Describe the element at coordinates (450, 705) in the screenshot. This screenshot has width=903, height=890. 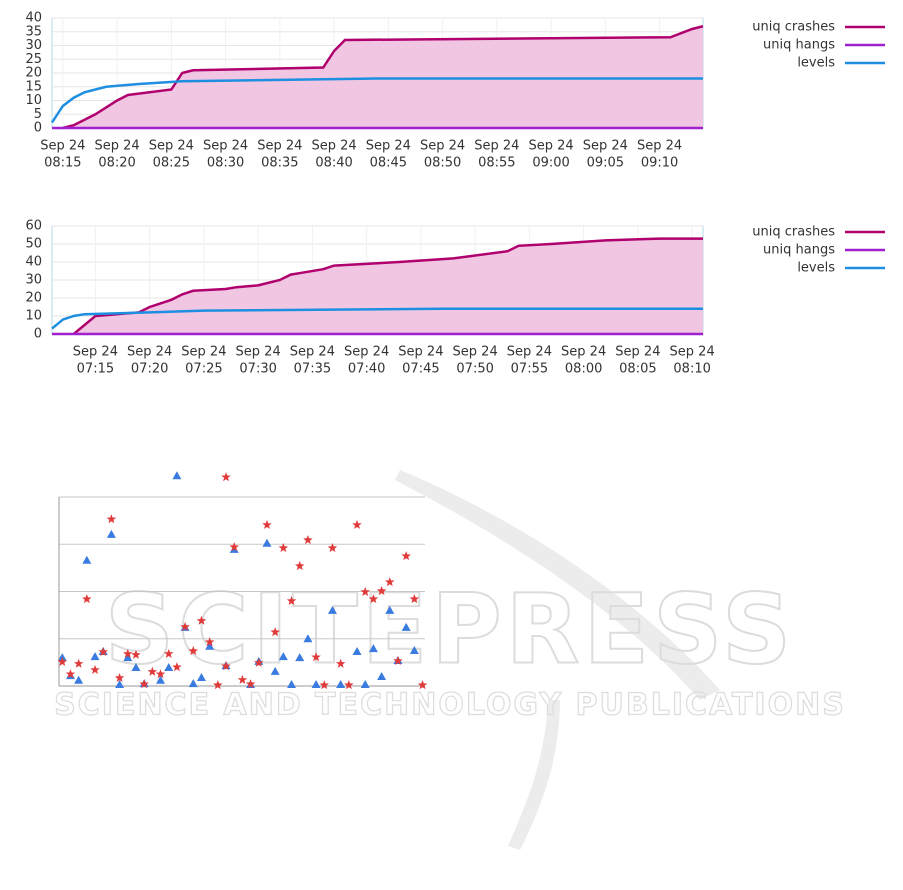
I see `watermark-subtitle: SCIENCE AND TECHNOLOGY PUBLICATIONS` at that location.